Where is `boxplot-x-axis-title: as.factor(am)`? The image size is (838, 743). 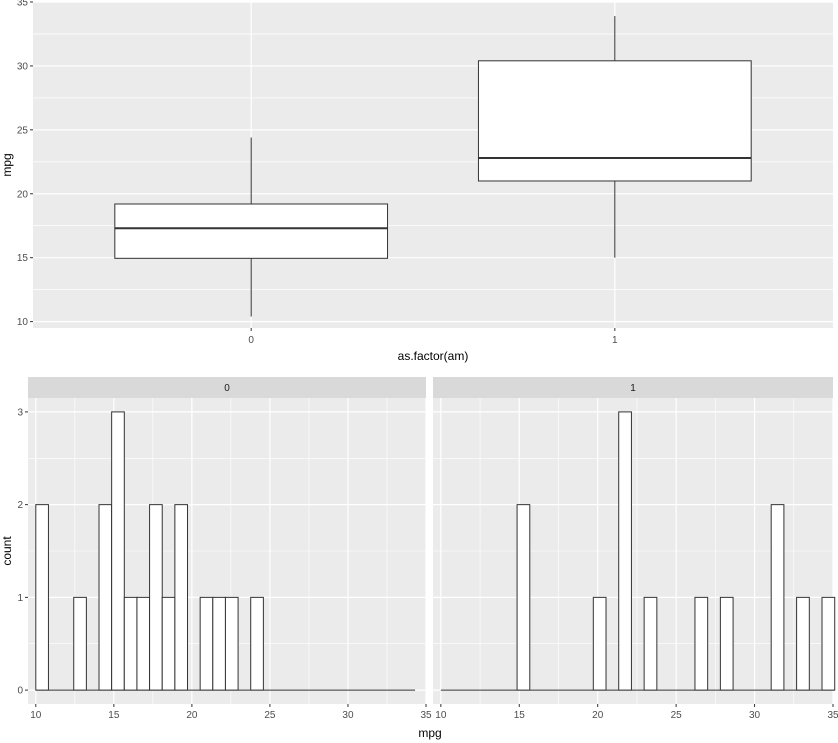
boxplot-x-axis-title: as.factor(am) is located at coordinates (433, 356).